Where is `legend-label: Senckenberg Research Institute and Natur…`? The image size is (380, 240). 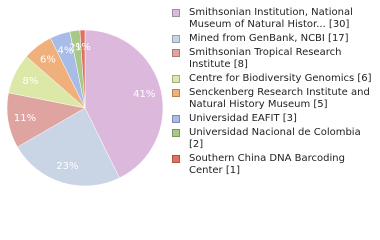
legend-label: Senckenberg Research Institute and Natur… is located at coordinates (279, 98).